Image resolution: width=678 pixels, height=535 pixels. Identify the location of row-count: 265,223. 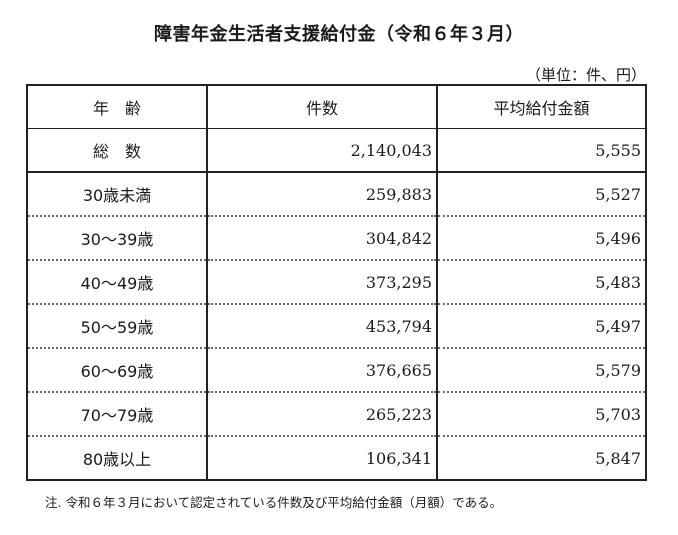
(322, 414).